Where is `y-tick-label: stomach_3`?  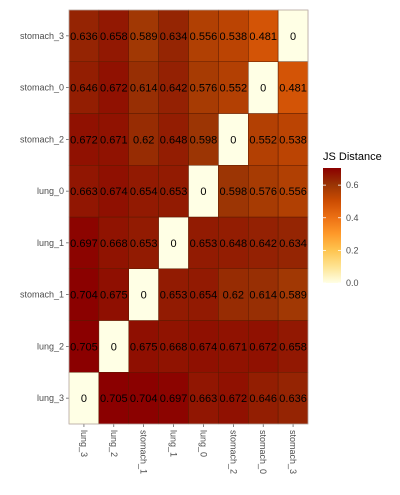
y-tick-label: stomach_3 is located at coordinates (42, 36).